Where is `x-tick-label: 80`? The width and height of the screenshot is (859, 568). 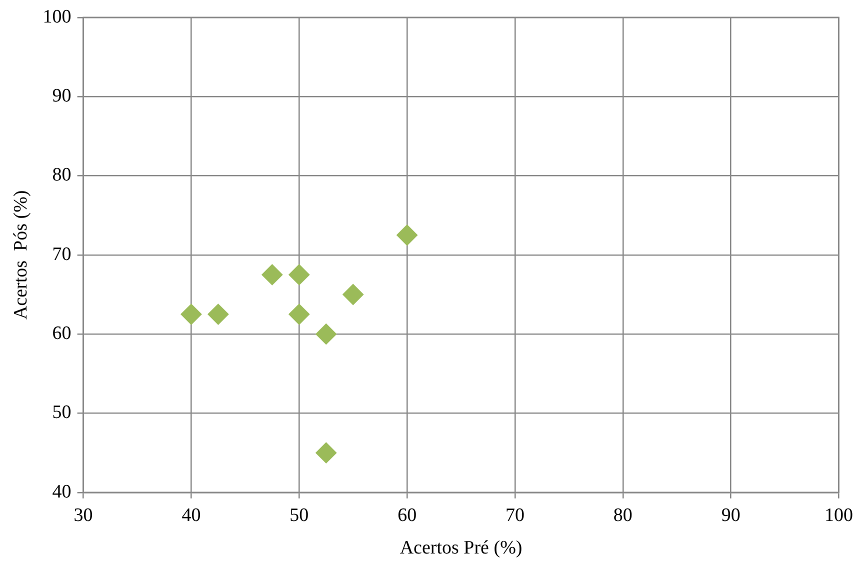 x-tick-label: 80 is located at coordinates (622, 515).